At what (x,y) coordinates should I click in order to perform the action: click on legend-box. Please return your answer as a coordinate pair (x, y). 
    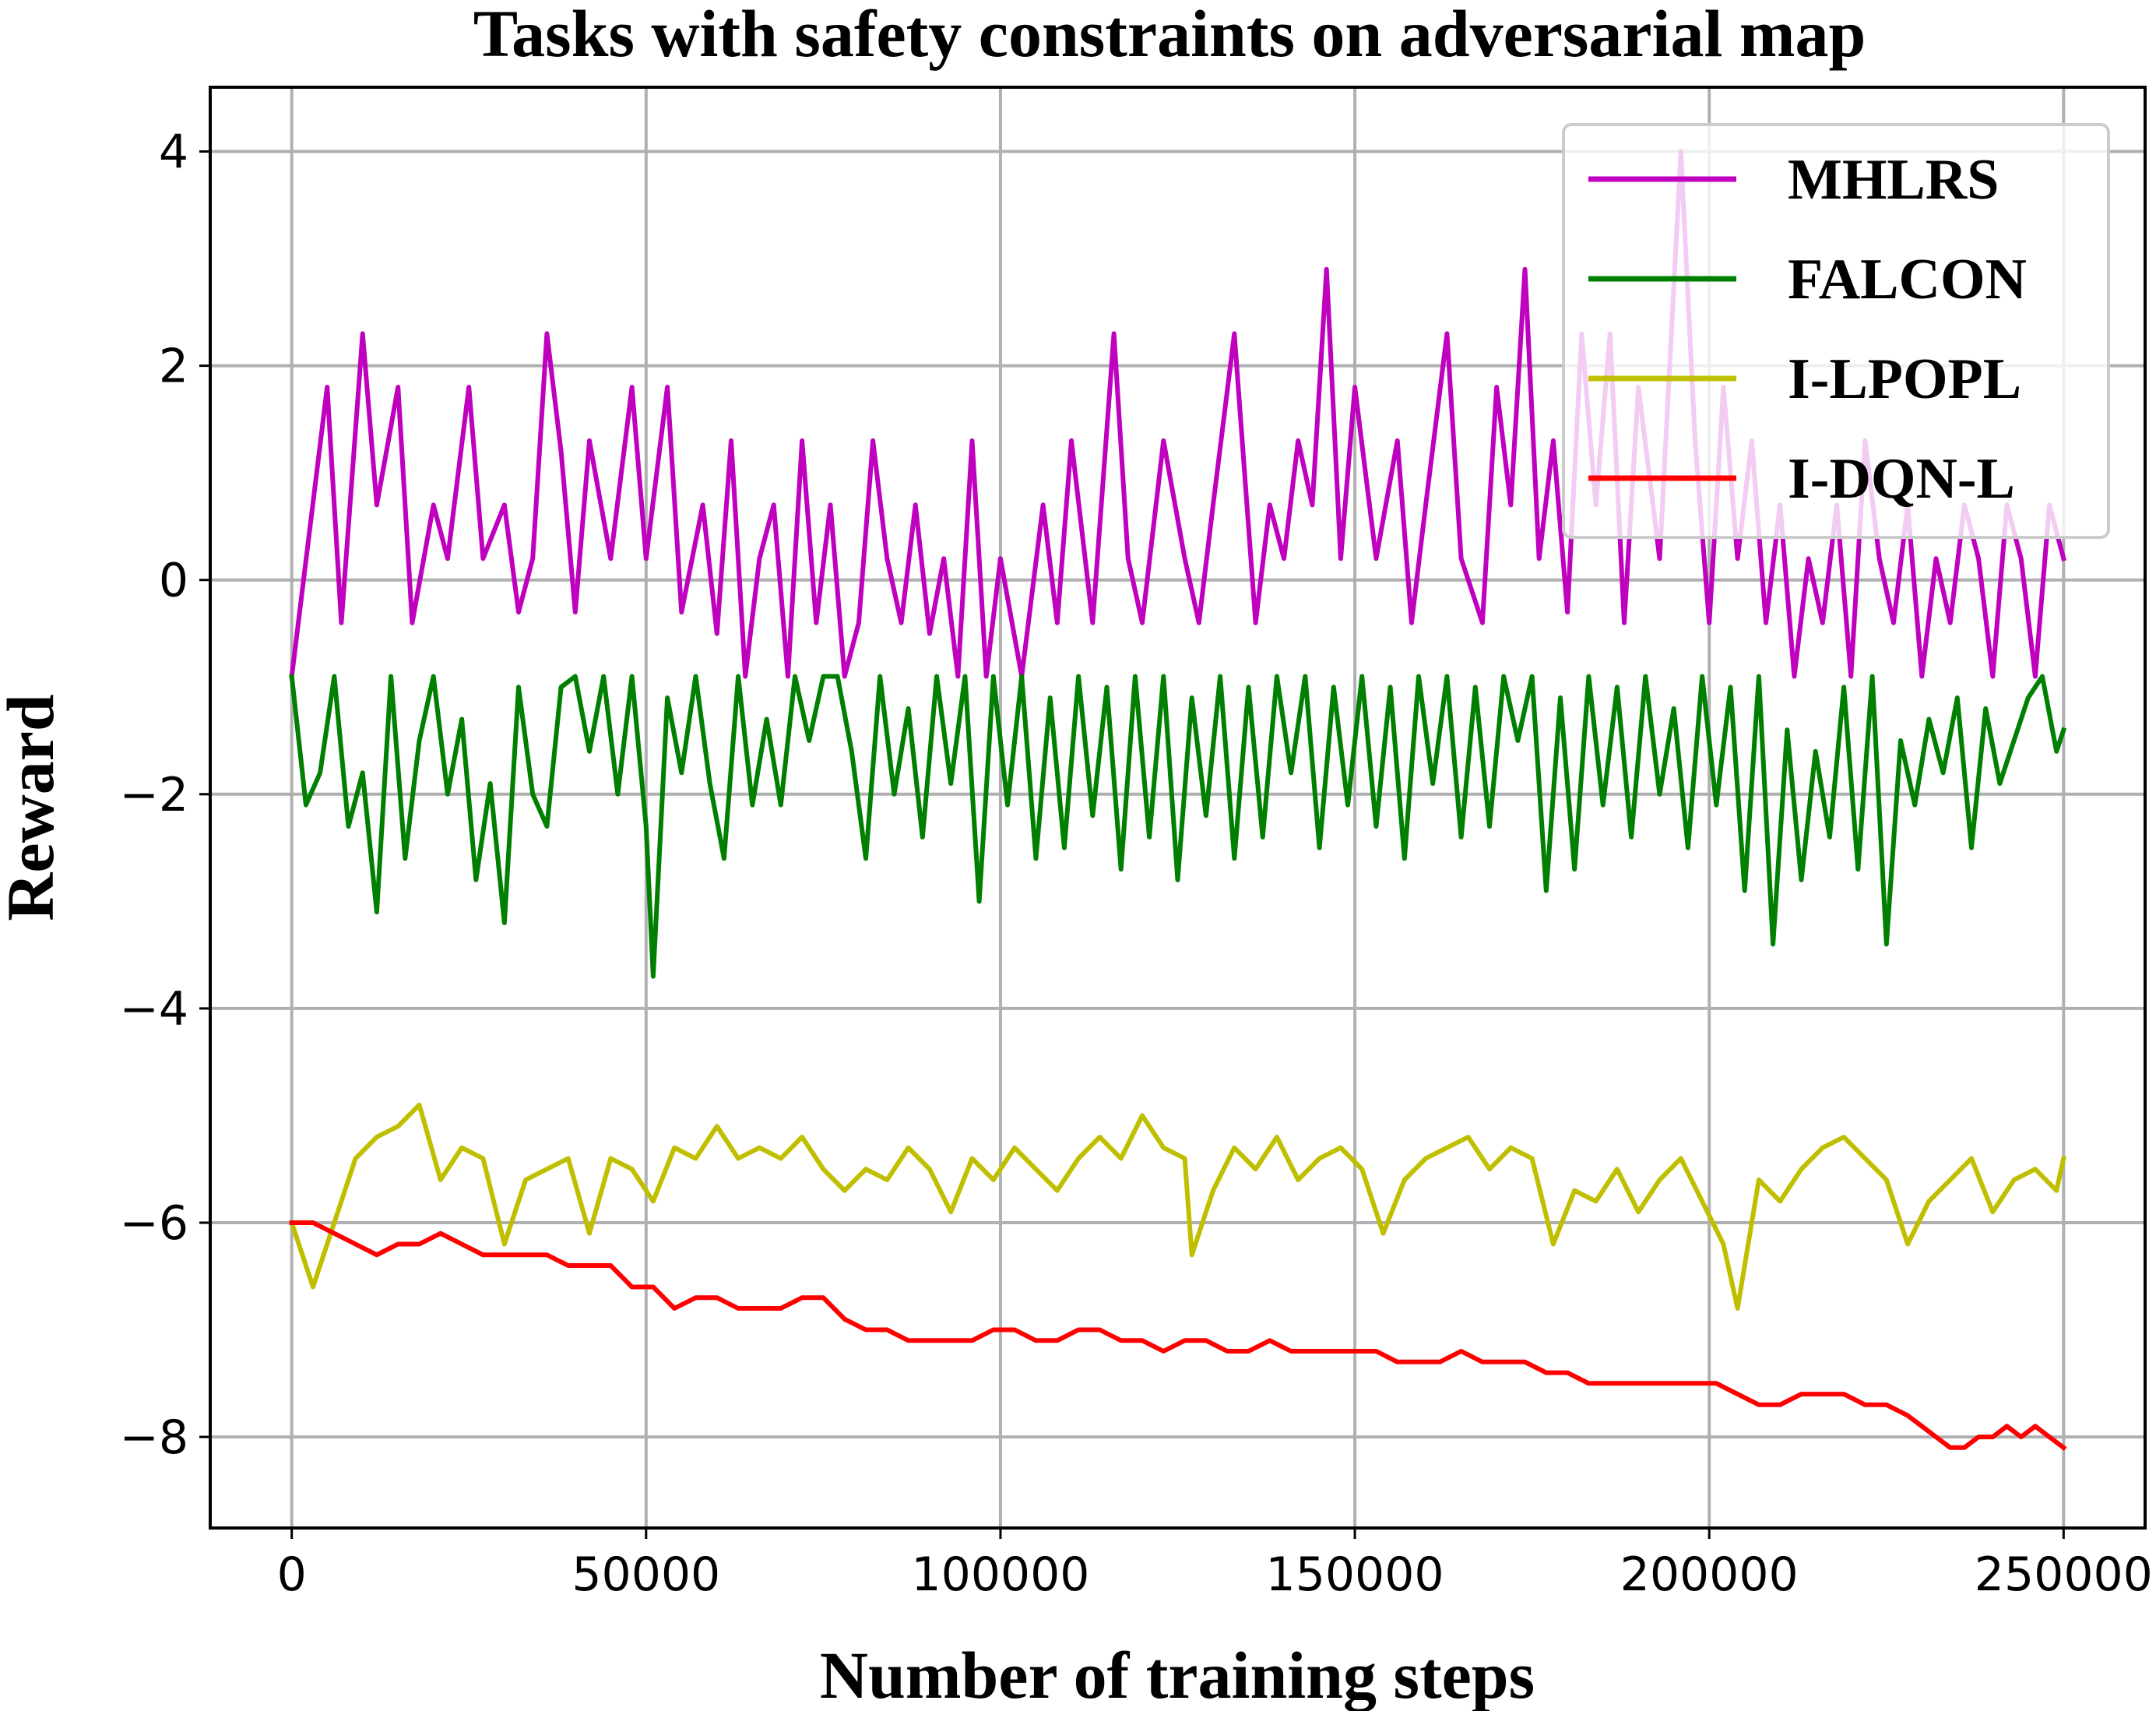
    Looking at the image, I should click on (1836, 331).